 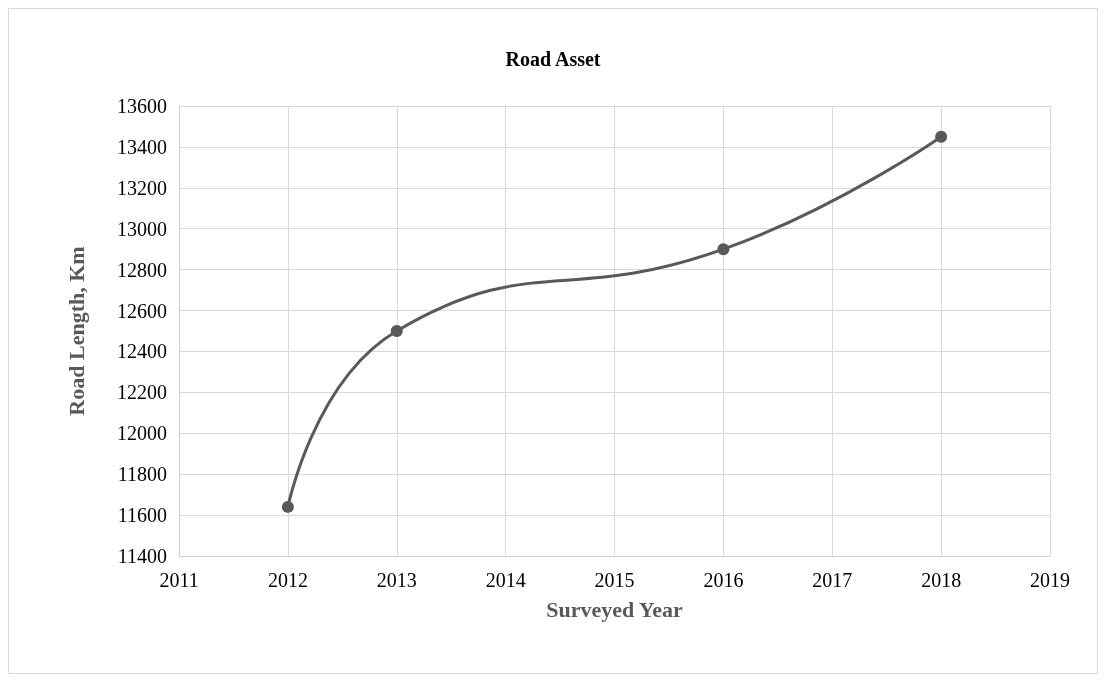 What do you see at coordinates (142, 269) in the screenshot?
I see `y-tick-label: 12800` at bounding box center [142, 269].